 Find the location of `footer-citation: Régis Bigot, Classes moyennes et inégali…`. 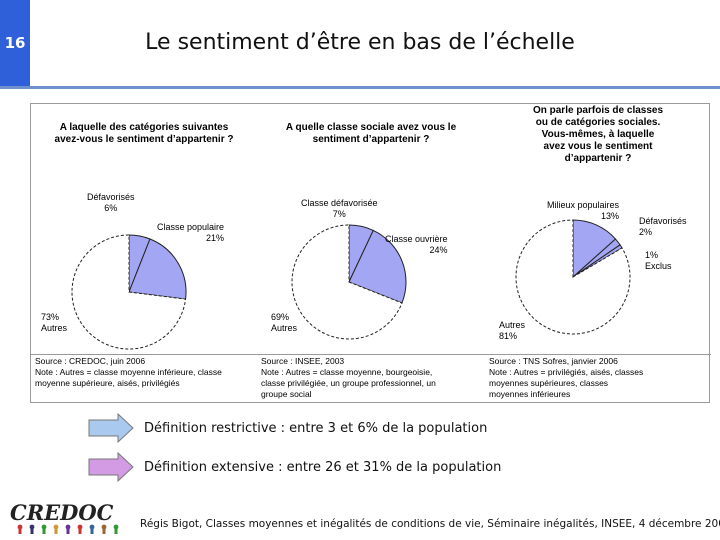

footer-citation: Régis Bigot, Classes moyennes et inégali… is located at coordinates (430, 524).